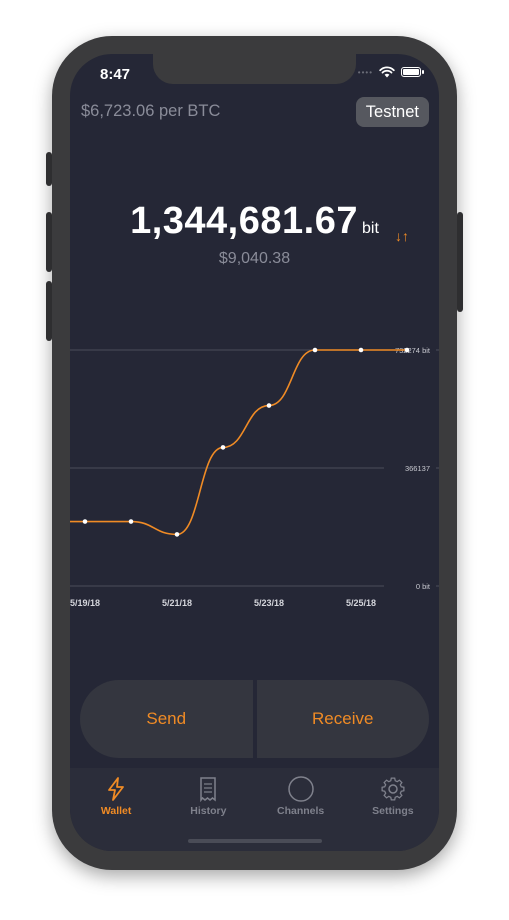 This screenshot has height=920, width=509. What do you see at coordinates (412, 72) in the screenshot?
I see `battery-icon` at bounding box center [412, 72].